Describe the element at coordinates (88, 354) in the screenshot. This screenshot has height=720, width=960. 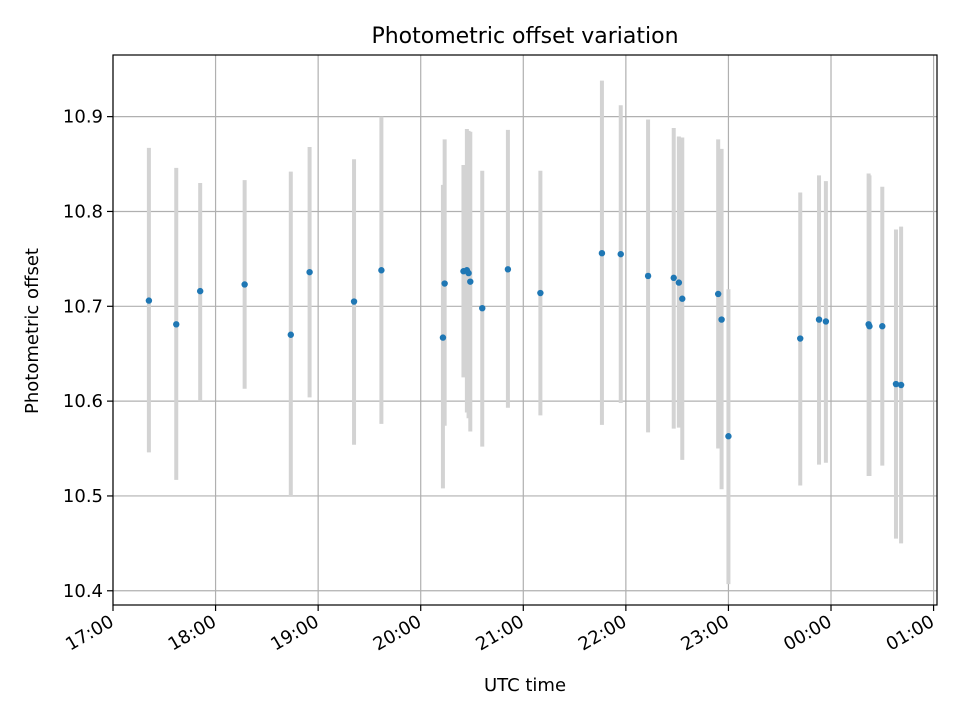
I see `y-axis-ticks: 10.4 10.5 10.6 10.7 10.8 10.9` at that location.